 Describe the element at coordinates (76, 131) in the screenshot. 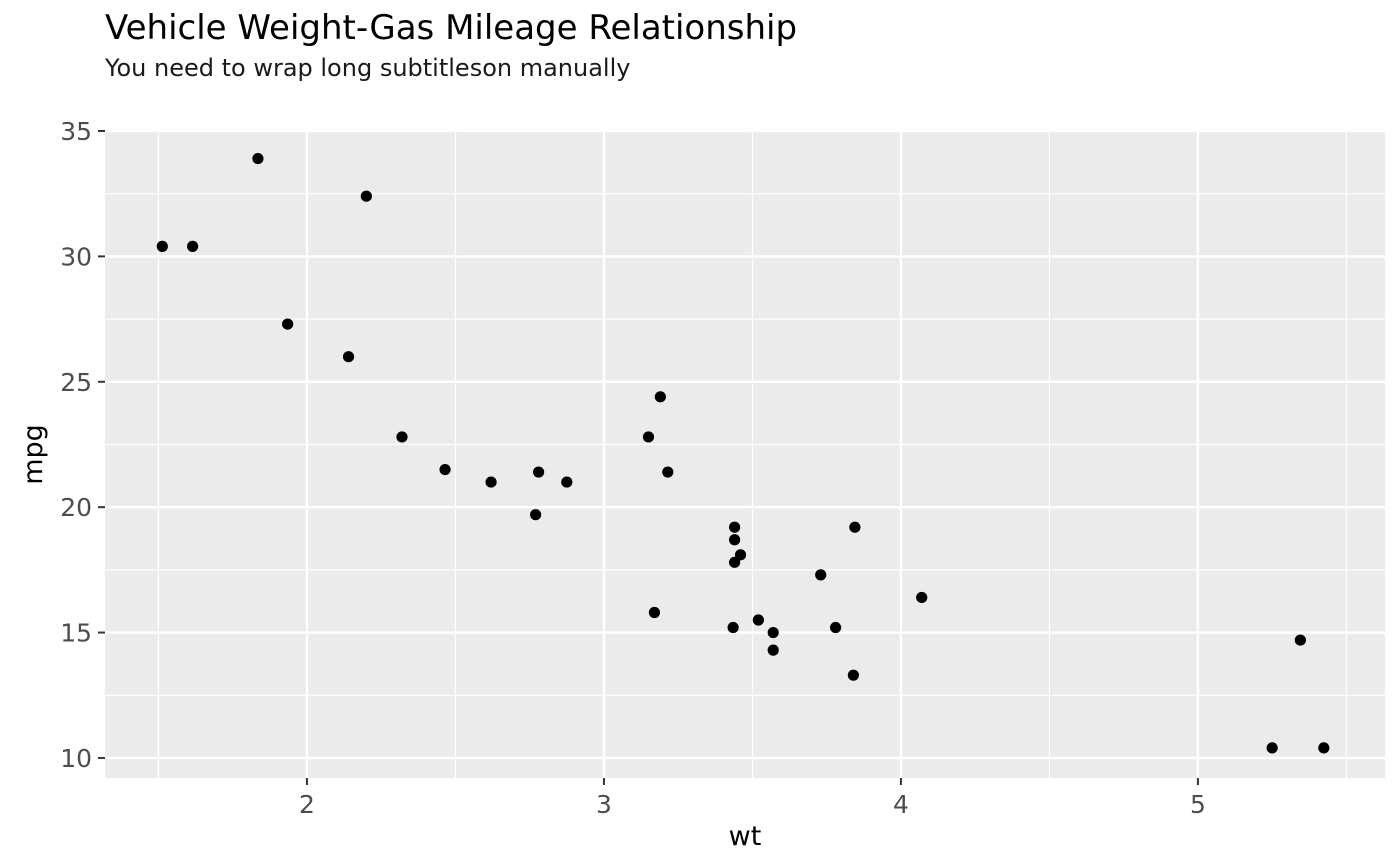

I see `y-tick-label: 35` at that location.